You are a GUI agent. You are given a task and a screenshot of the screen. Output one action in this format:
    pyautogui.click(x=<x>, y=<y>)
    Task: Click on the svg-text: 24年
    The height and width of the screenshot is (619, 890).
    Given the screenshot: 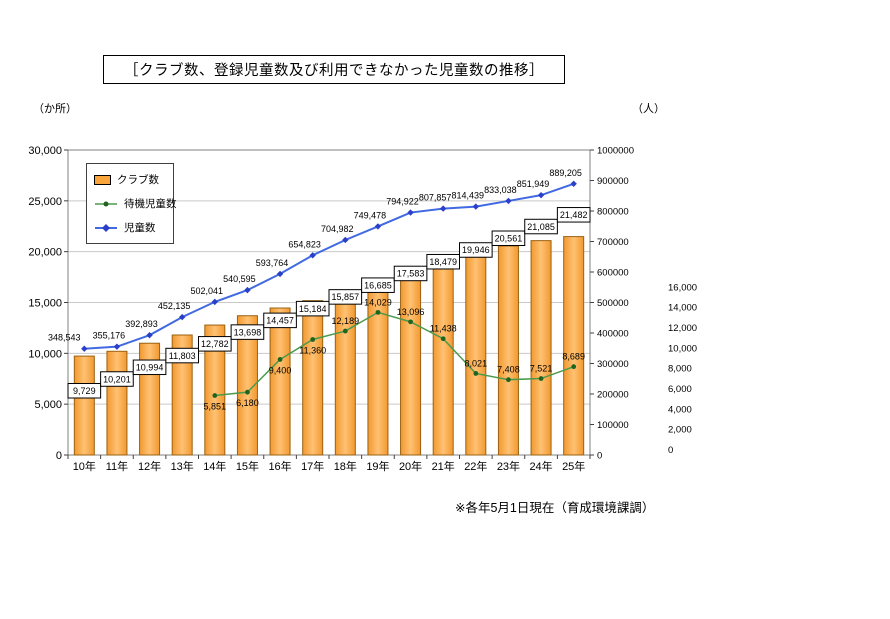 What is the action you would take?
    pyautogui.click(x=540, y=466)
    